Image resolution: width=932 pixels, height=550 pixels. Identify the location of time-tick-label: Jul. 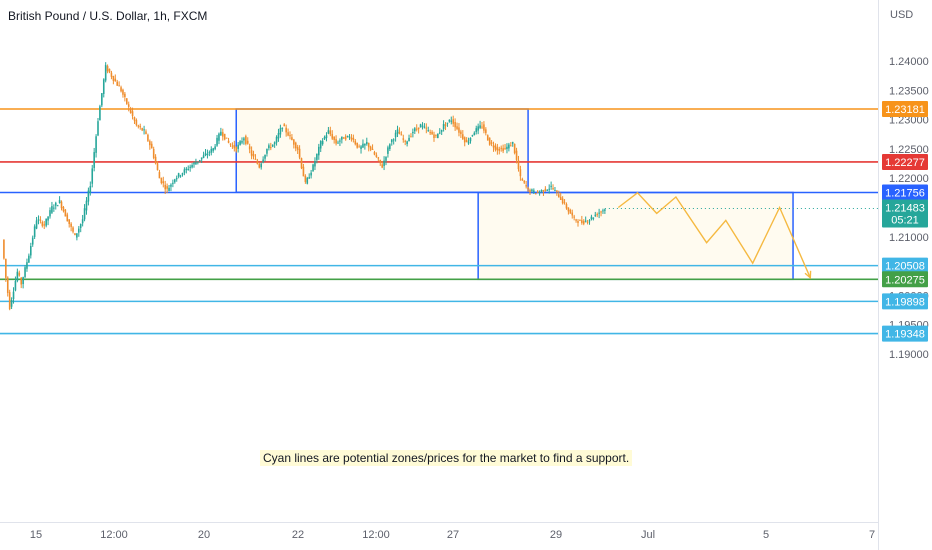
(648, 535).